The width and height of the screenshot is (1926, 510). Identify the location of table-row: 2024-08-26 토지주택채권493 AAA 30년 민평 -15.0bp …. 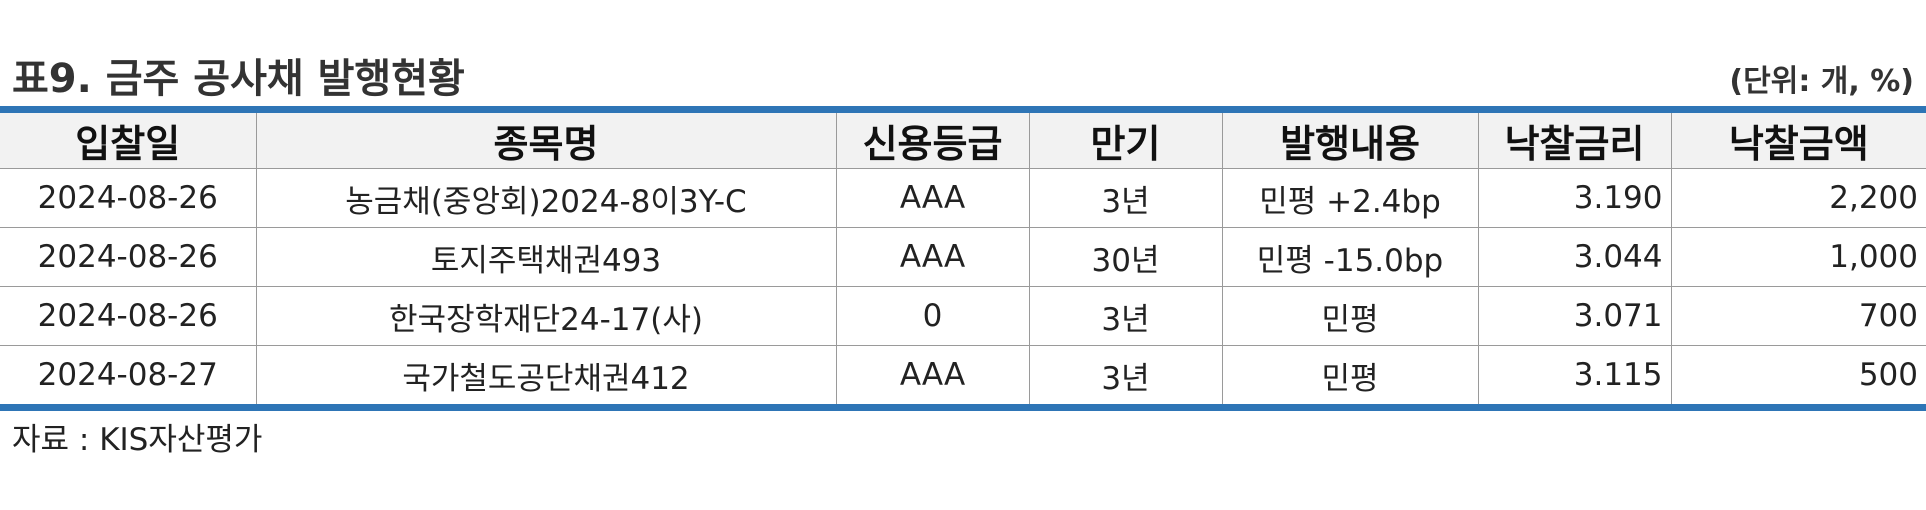
(963, 257).